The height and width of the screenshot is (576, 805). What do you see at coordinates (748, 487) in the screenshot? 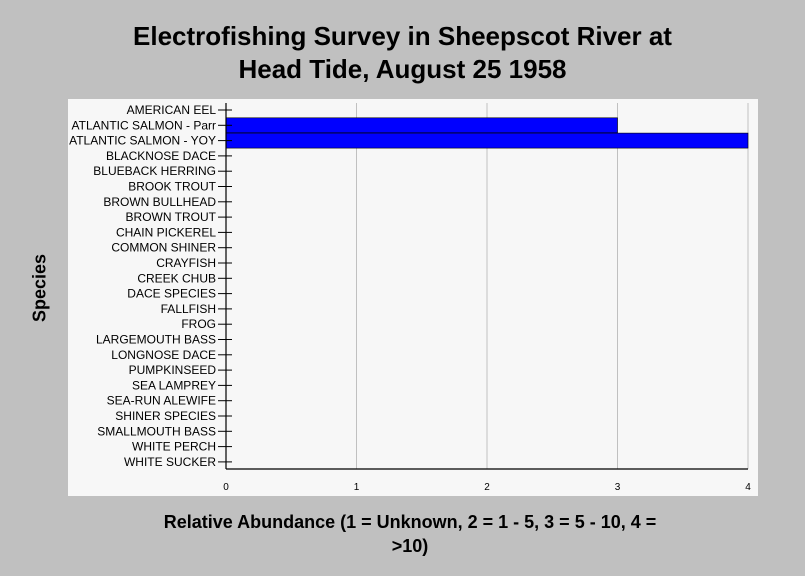
I see `x-tick-label: 4` at bounding box center [748, 487].